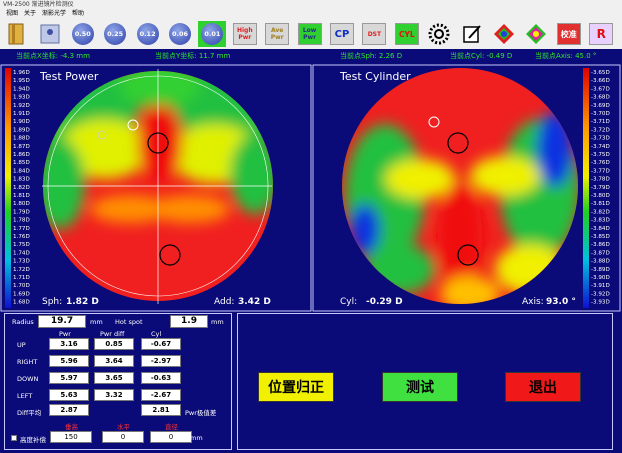 The height and width of the screenshot is (453, 622). I want to click on field-label: LEFT, so click(25, 396).